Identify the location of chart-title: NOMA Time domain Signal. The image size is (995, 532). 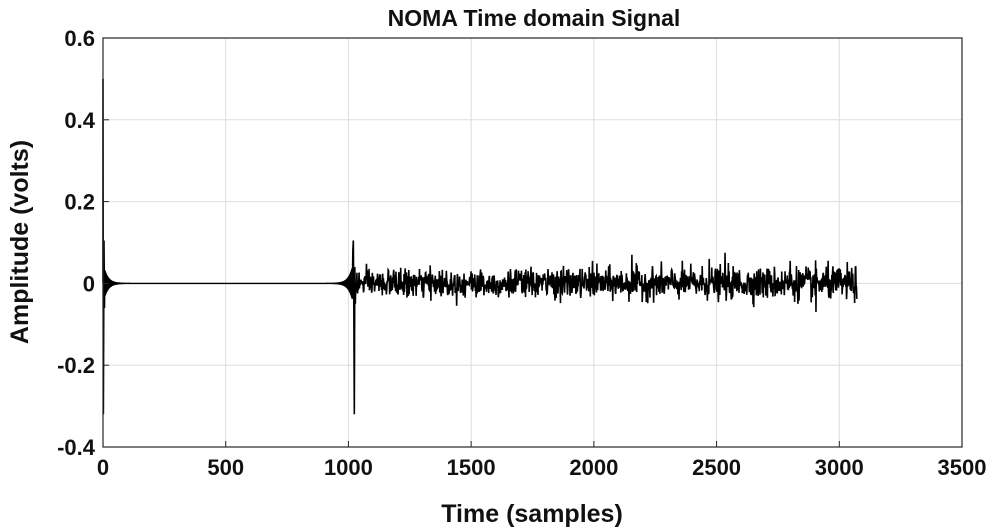
(534, 18).